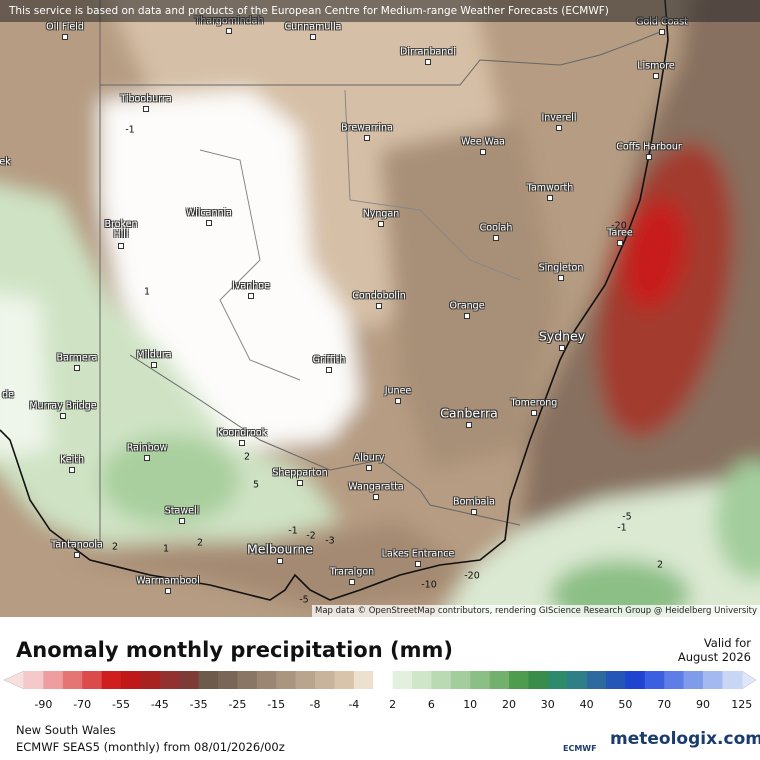 The image size is (760, 760). What do you see at coordinates (550, 188) in the screenshot?
I see `town-label: Tamworth` at bounding box center [550, 188].